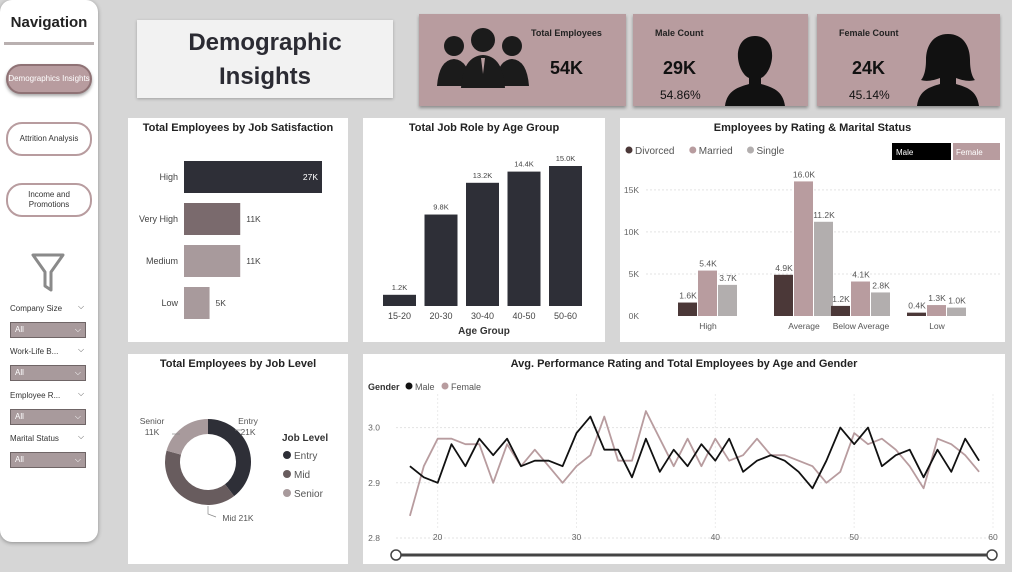 Image resolution: width=1012 pixels, height=572 pixels. I want to click on legend-senior: Senior, so click(309, 494).